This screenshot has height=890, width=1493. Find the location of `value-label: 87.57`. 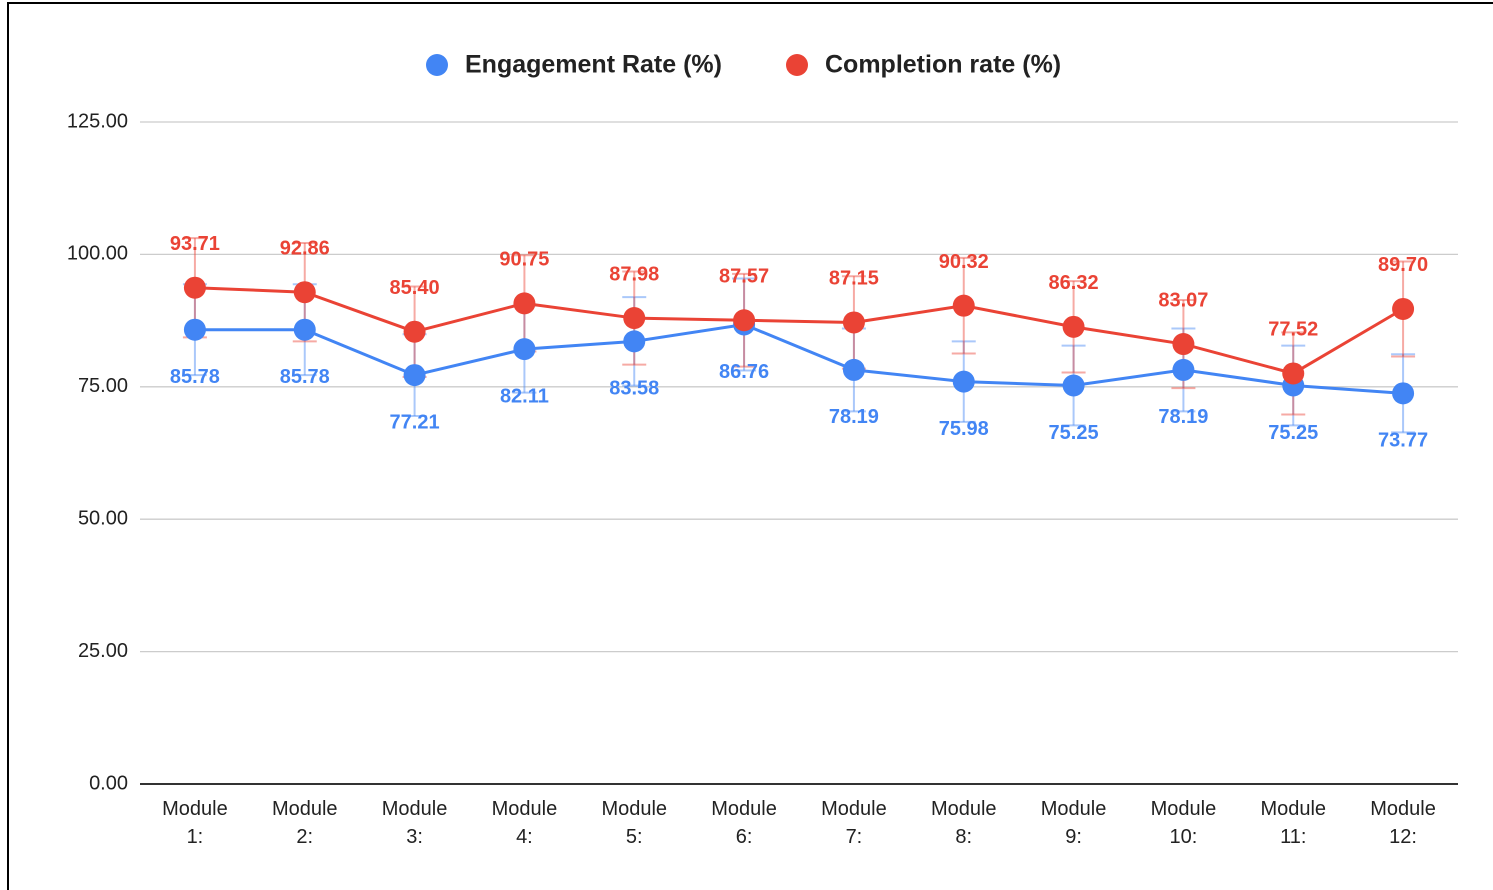

value-label: 87.57 is located at coordinates (744, 277).